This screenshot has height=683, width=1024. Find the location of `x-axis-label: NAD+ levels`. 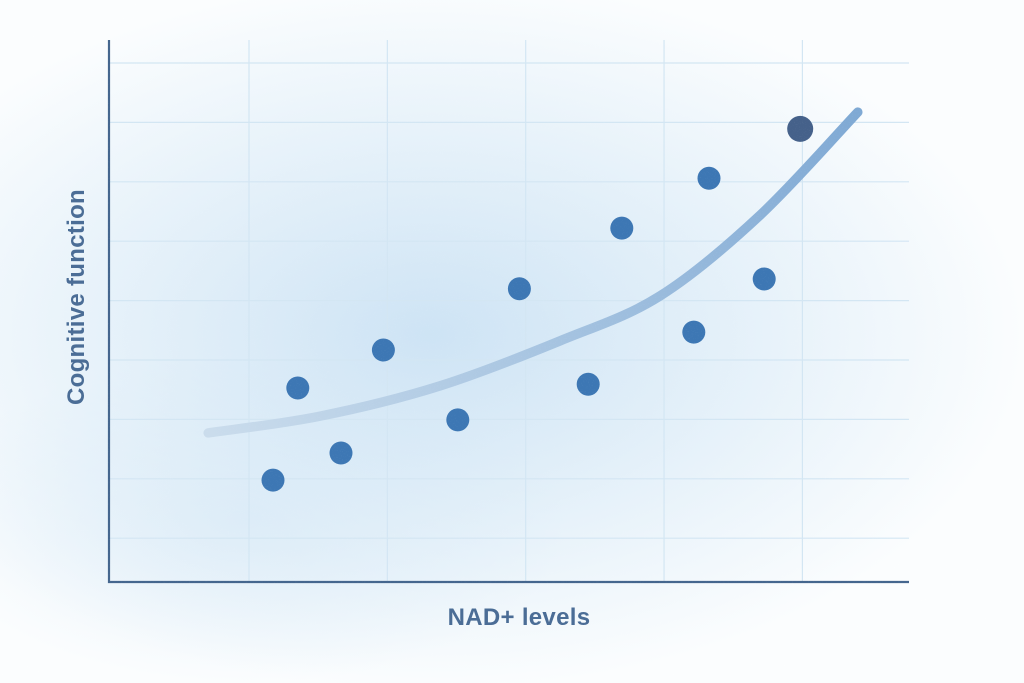

x-axis-label: NAD+ levels is located at coordinates (519, 617).